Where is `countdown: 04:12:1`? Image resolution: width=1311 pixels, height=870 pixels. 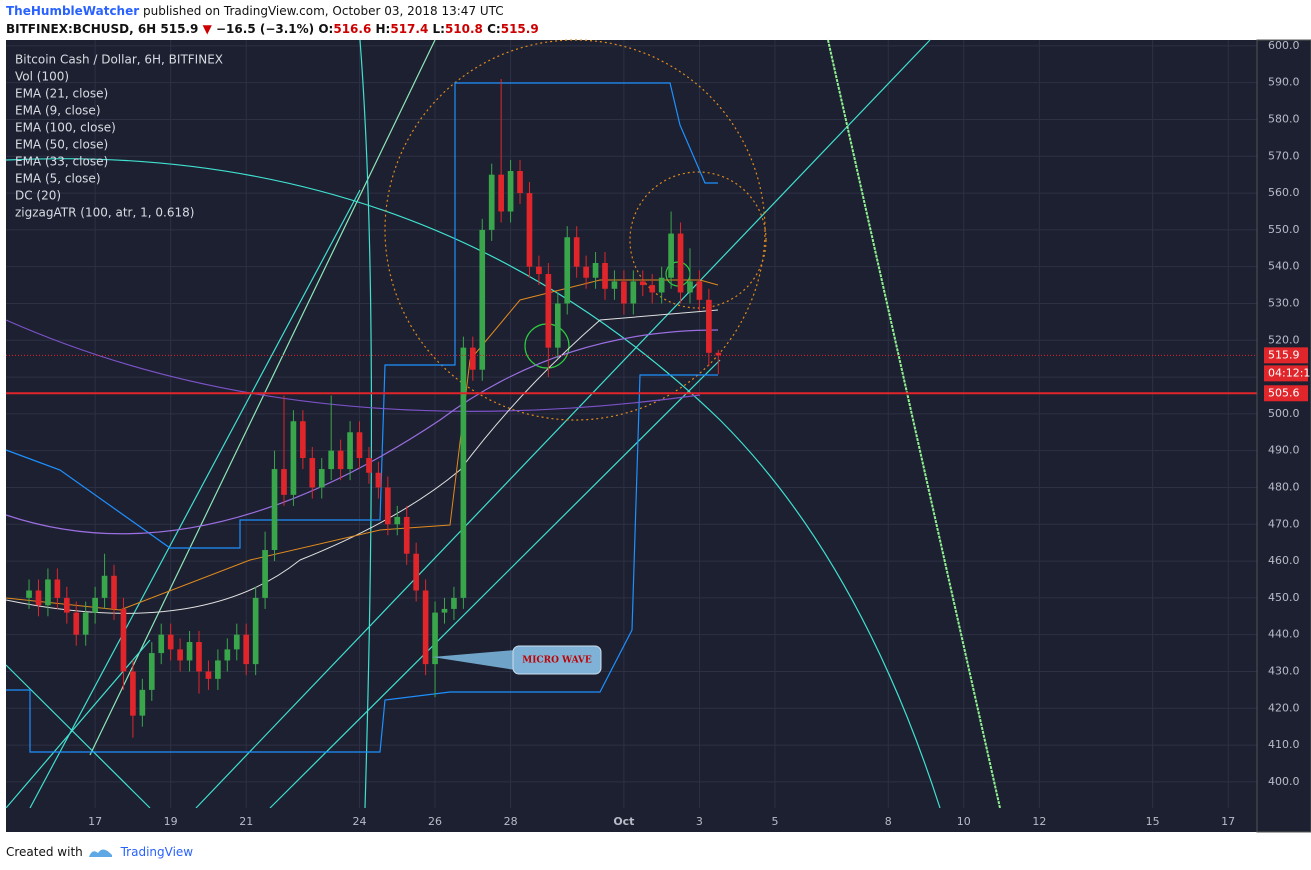 countdown: 04:12:1 is located at coordinates (1289, 372).